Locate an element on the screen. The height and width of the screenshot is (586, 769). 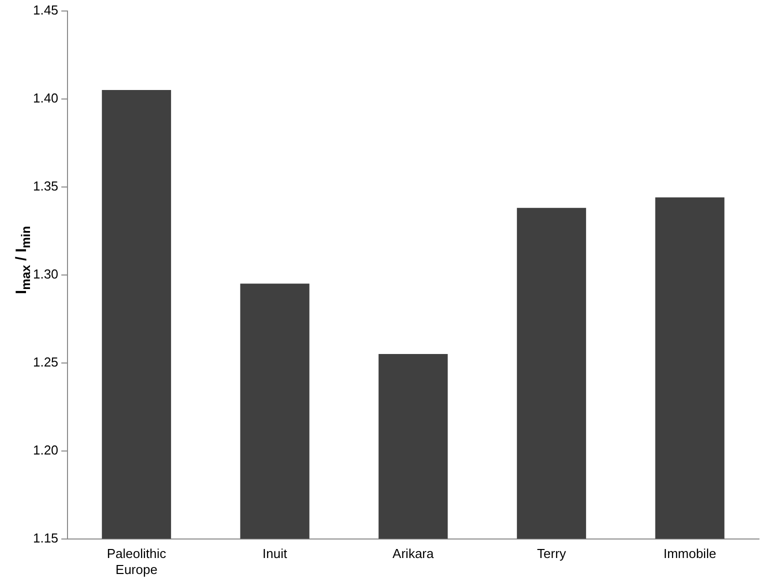
y-tick-label: 1.45 is located at coordinates (45, 10).